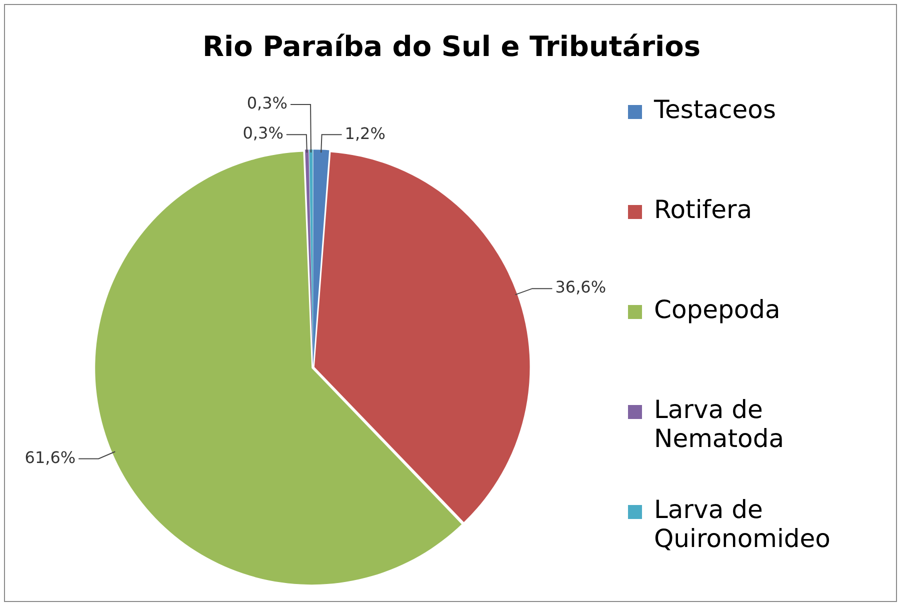  What do you see at coordinates (717, 309) in the screenshot?
I see `legend-label: Copepoda` at bounding box center [717, 309].